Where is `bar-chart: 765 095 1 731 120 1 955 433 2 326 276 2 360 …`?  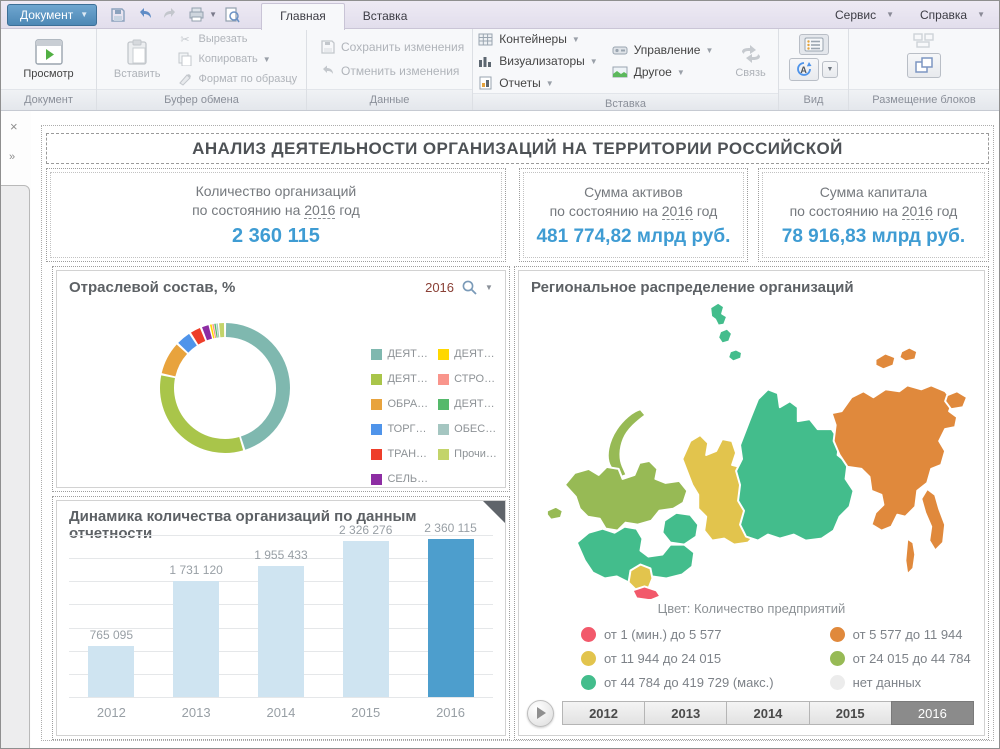
bar-chart: 765 095 1 731 120 1 955 433 2 326 276 2 360 … is located at coordinates (280, 624).